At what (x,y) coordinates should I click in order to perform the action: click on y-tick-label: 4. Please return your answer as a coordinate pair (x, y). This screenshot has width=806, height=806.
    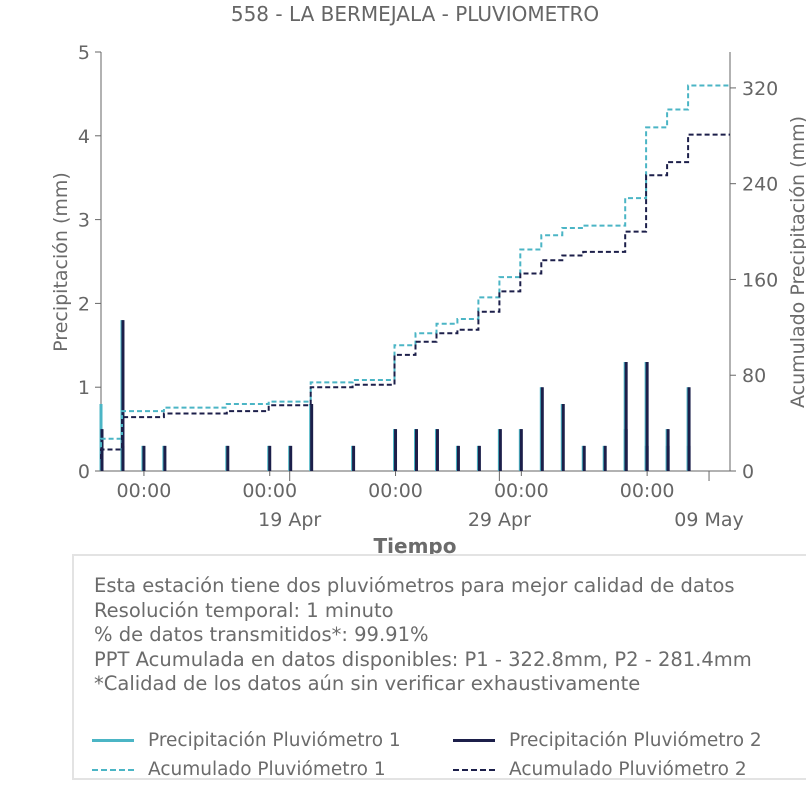
    Looking at the image, I should click on (84, 137).